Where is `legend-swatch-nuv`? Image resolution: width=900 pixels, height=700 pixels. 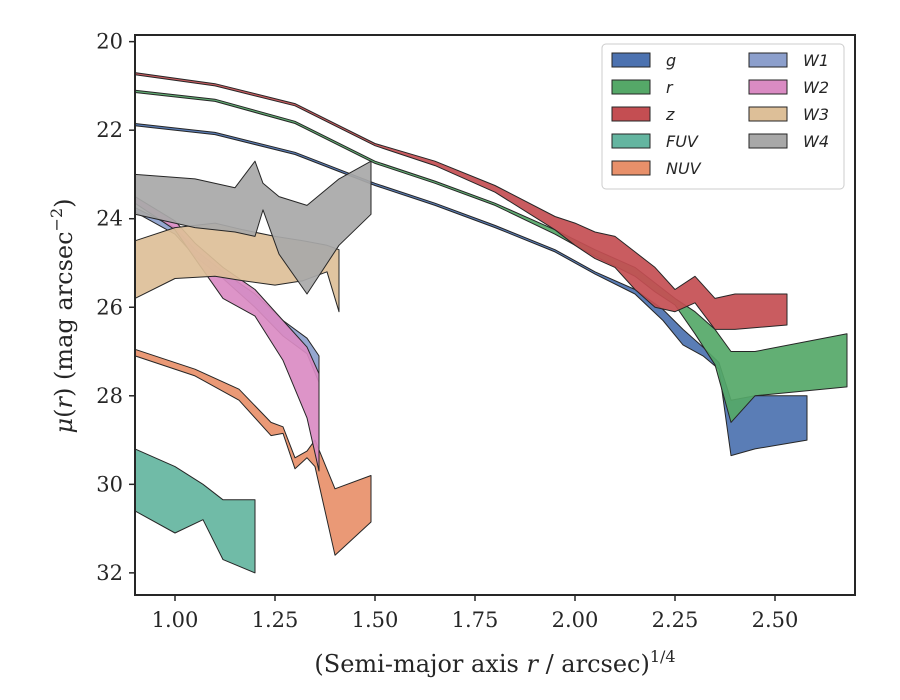 legend-swatch-nuv is located at coordinates (631, 168).